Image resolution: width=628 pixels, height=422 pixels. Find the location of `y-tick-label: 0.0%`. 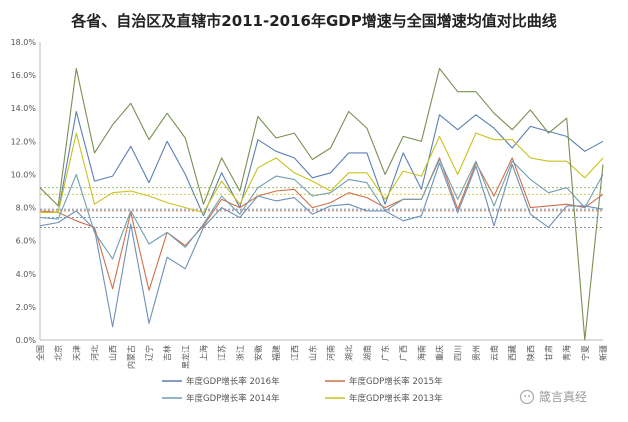

y-tick-label: 0.0% is located at coordinates (26, 340).